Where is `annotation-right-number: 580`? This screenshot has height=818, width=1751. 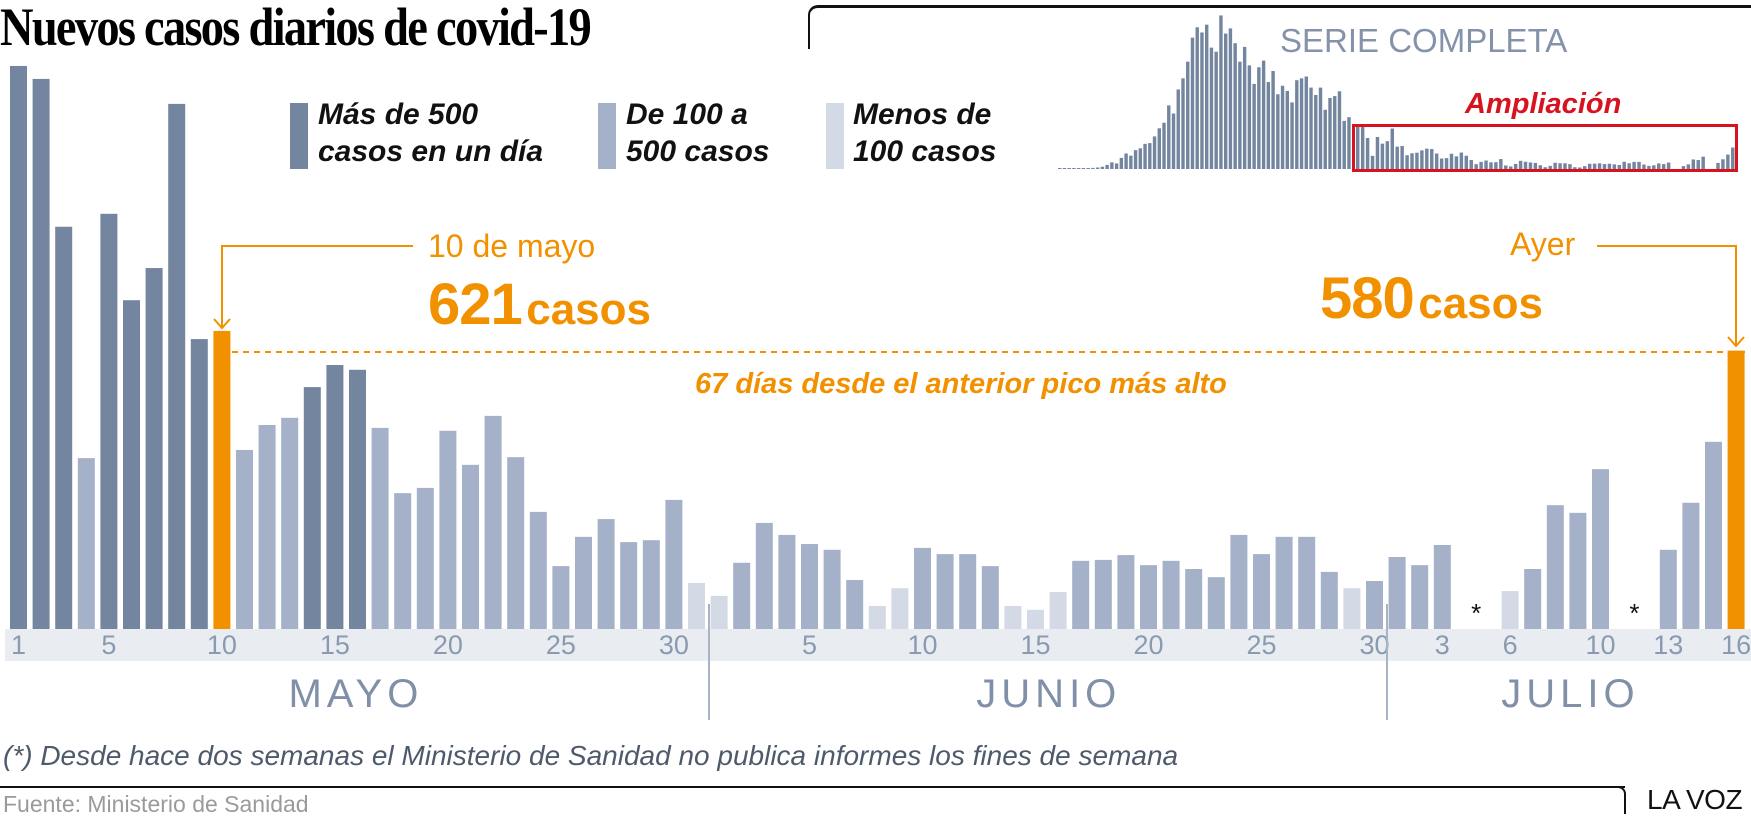 annotation-right-number: 580 is located at coordinates (1367, 298).